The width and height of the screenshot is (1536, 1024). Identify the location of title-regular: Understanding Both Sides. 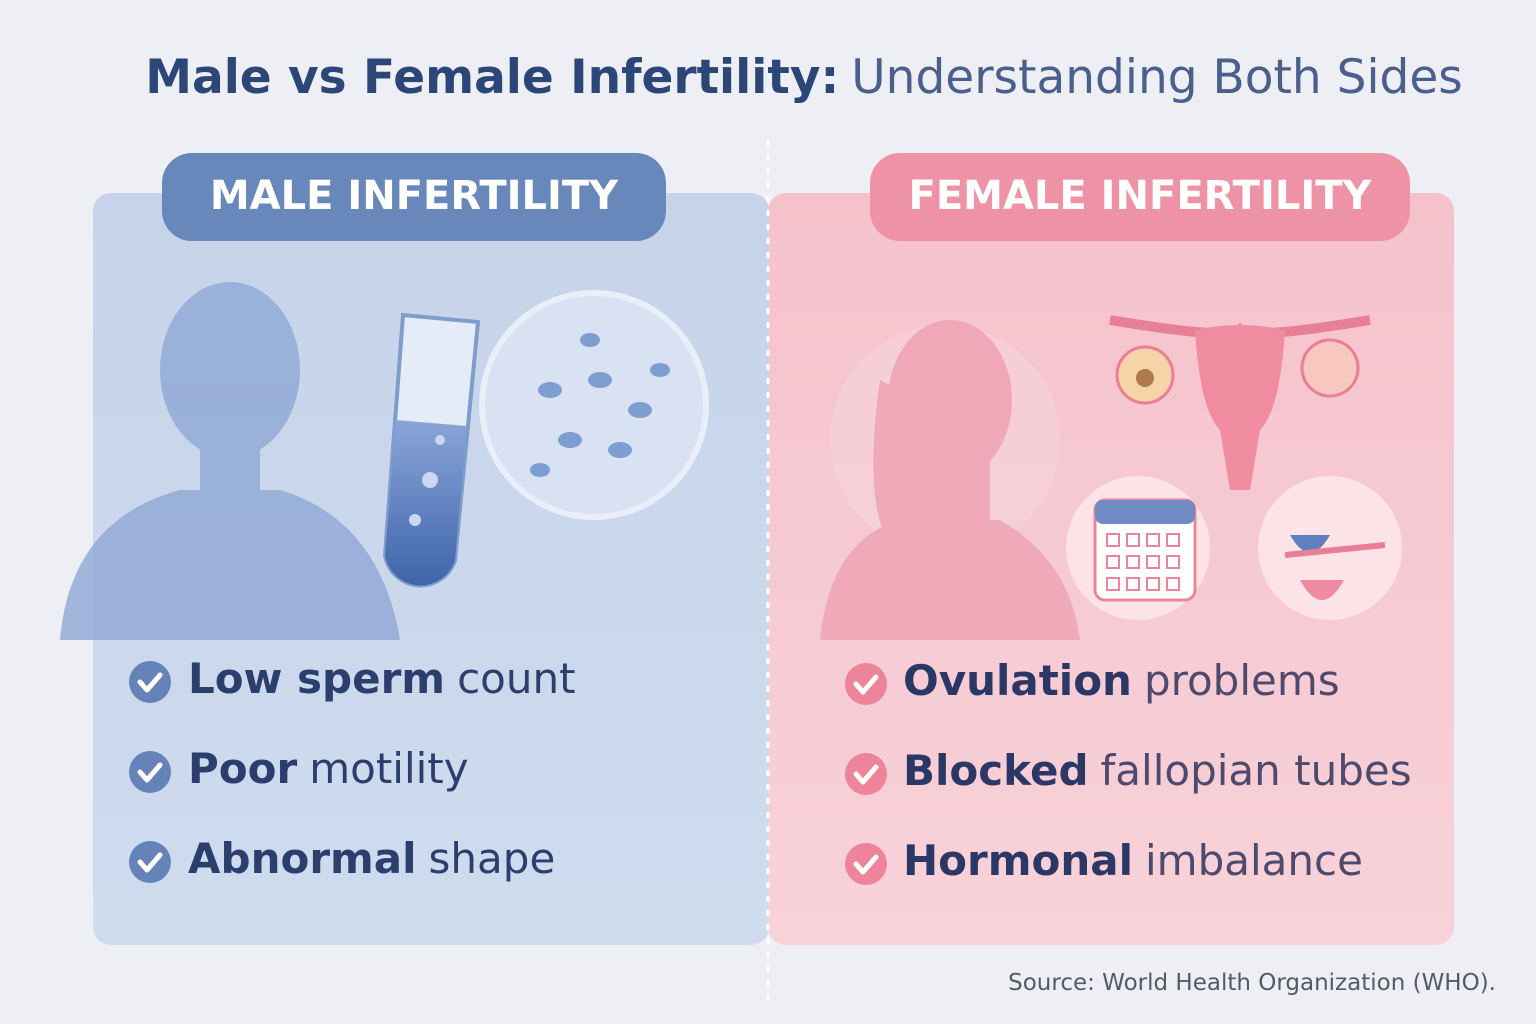
(1157, 77).